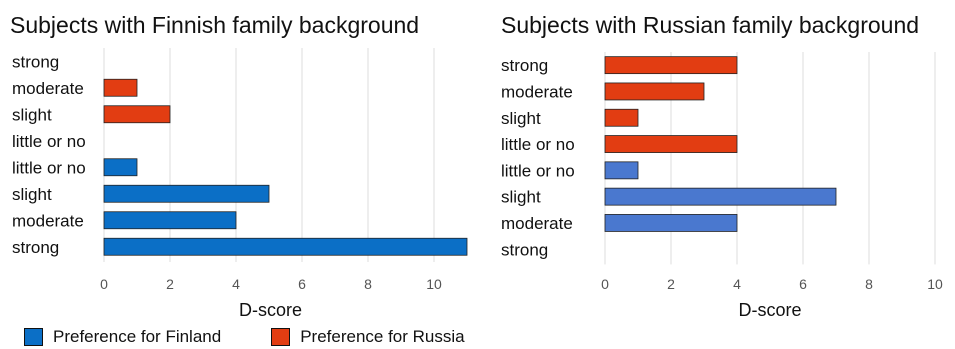 The width and height of the screenshot is (955, 349). I want to click on chart-1-x-tick-label: 2, so click(671, 284).